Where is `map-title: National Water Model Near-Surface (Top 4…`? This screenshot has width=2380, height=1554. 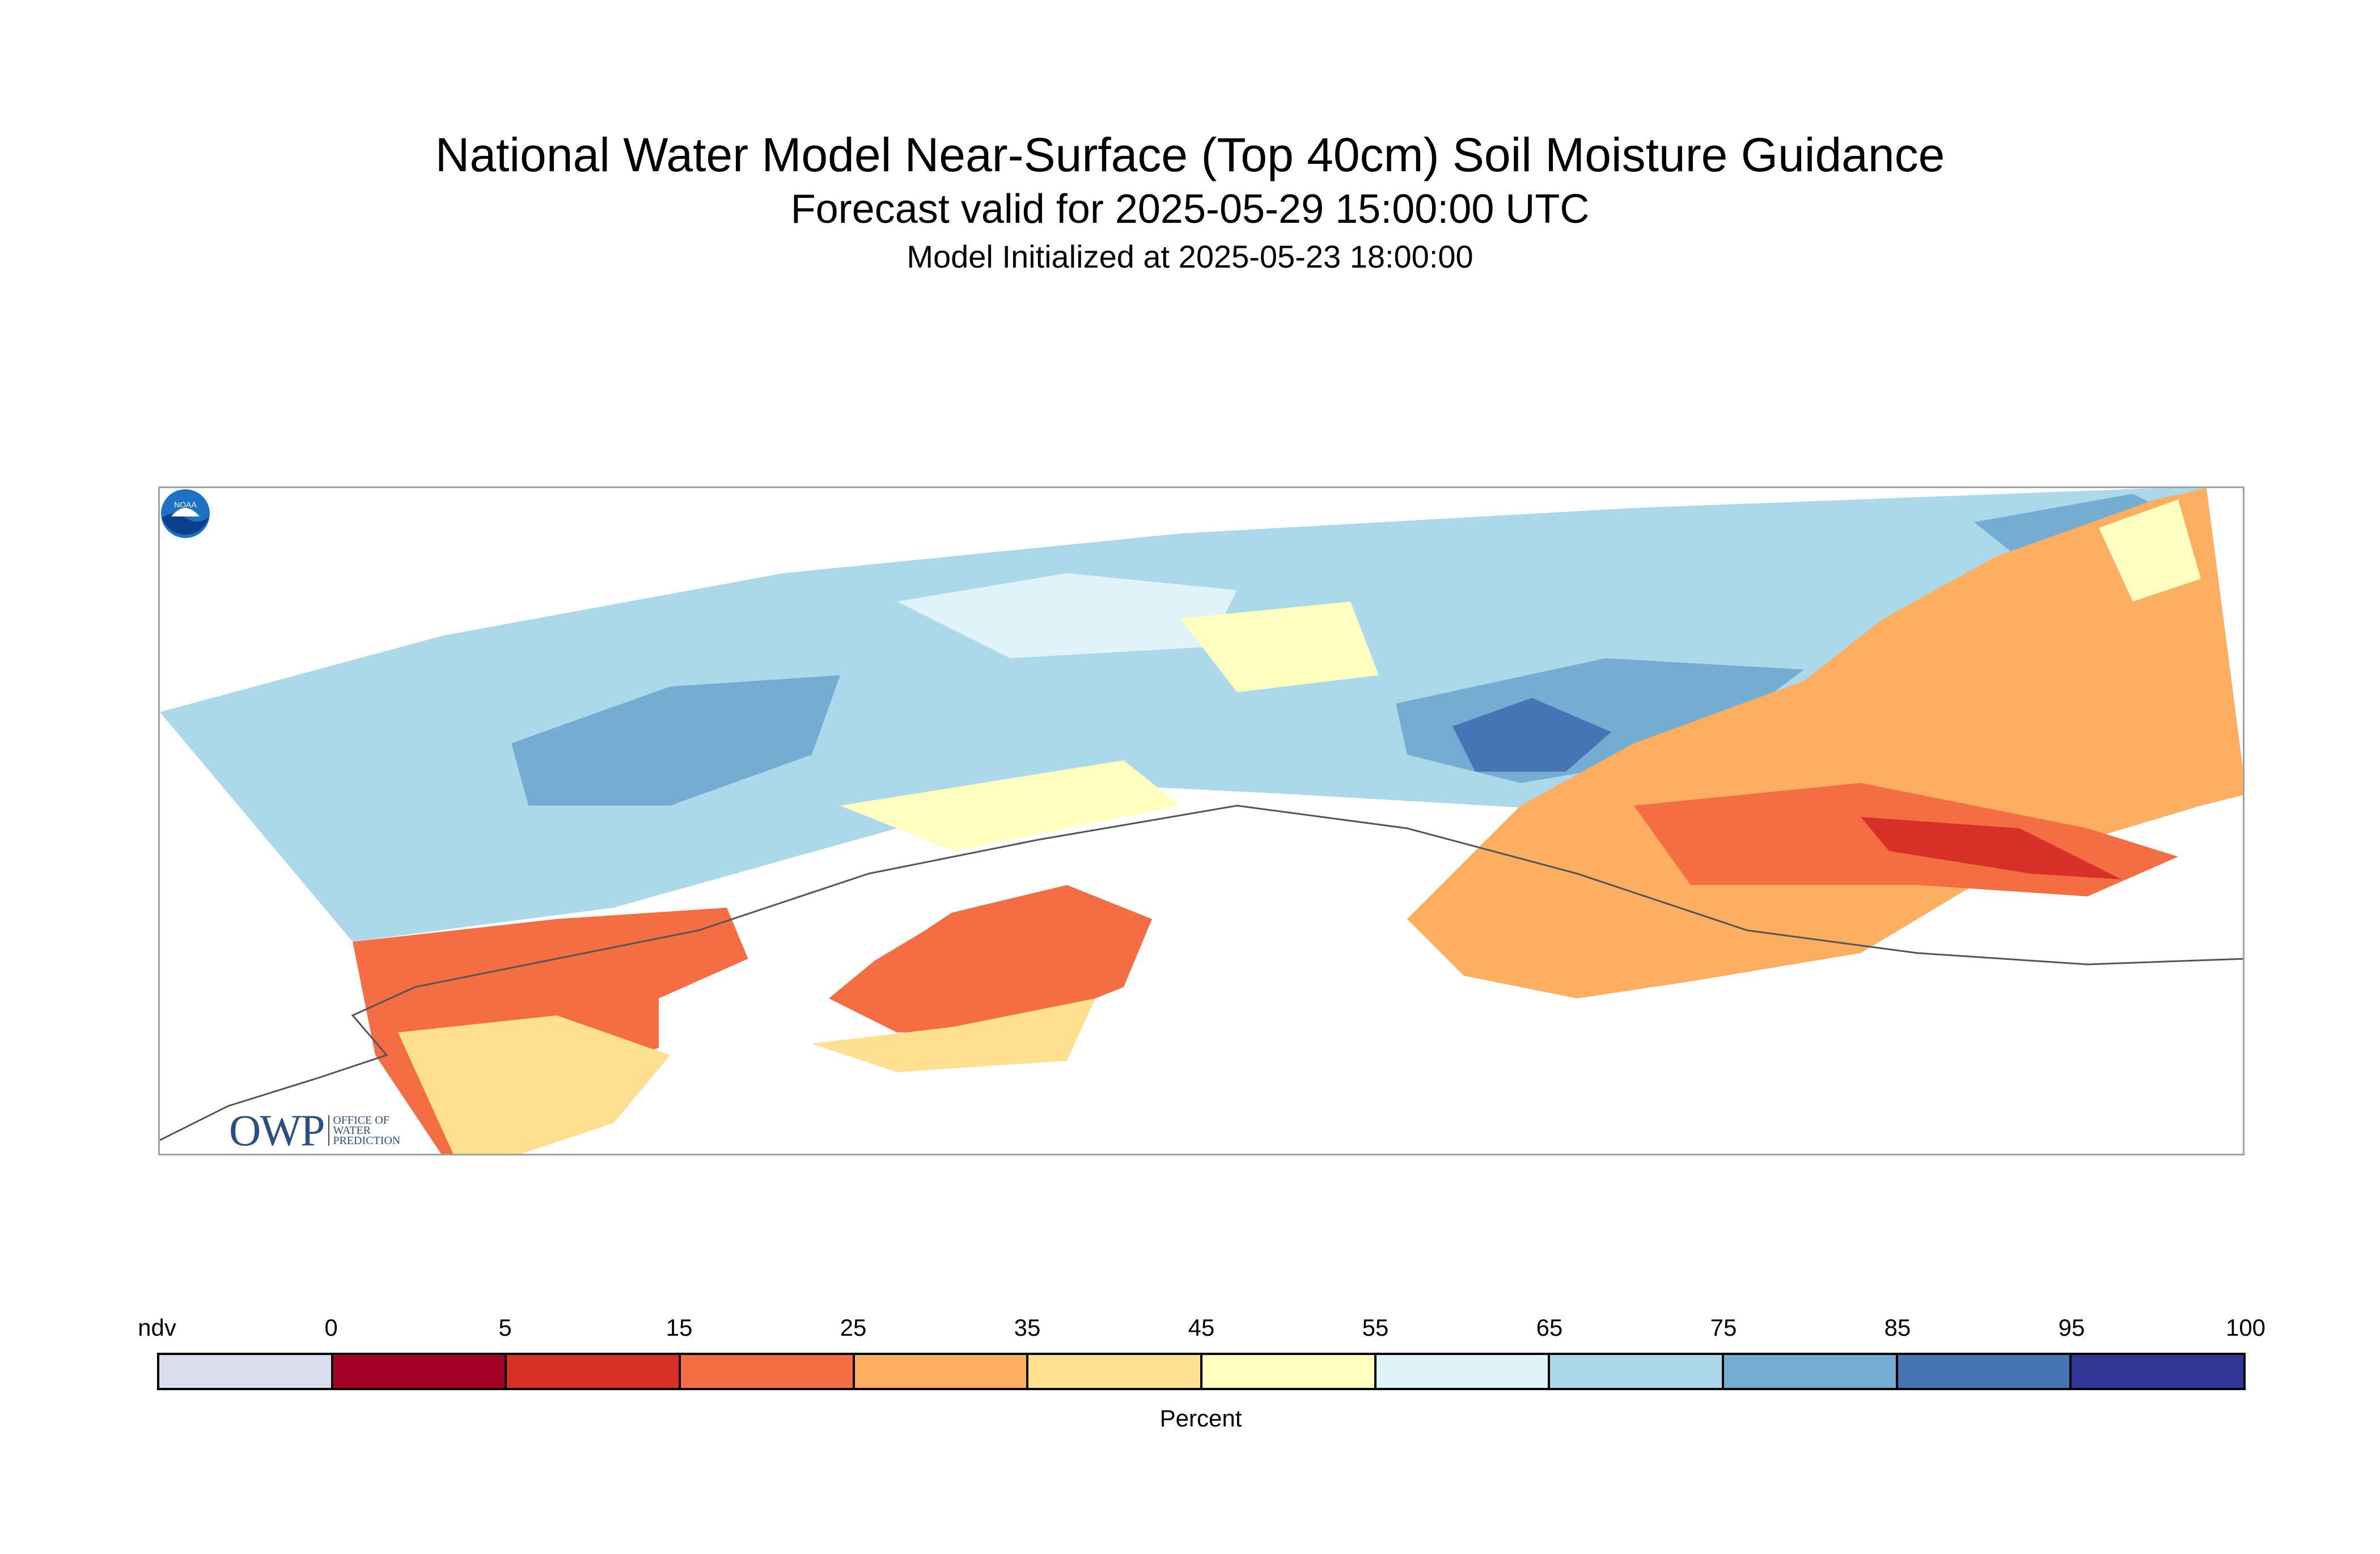
map-title: National Water Model Near-Surface (Top 4… is located at coordinates (1190, 154).